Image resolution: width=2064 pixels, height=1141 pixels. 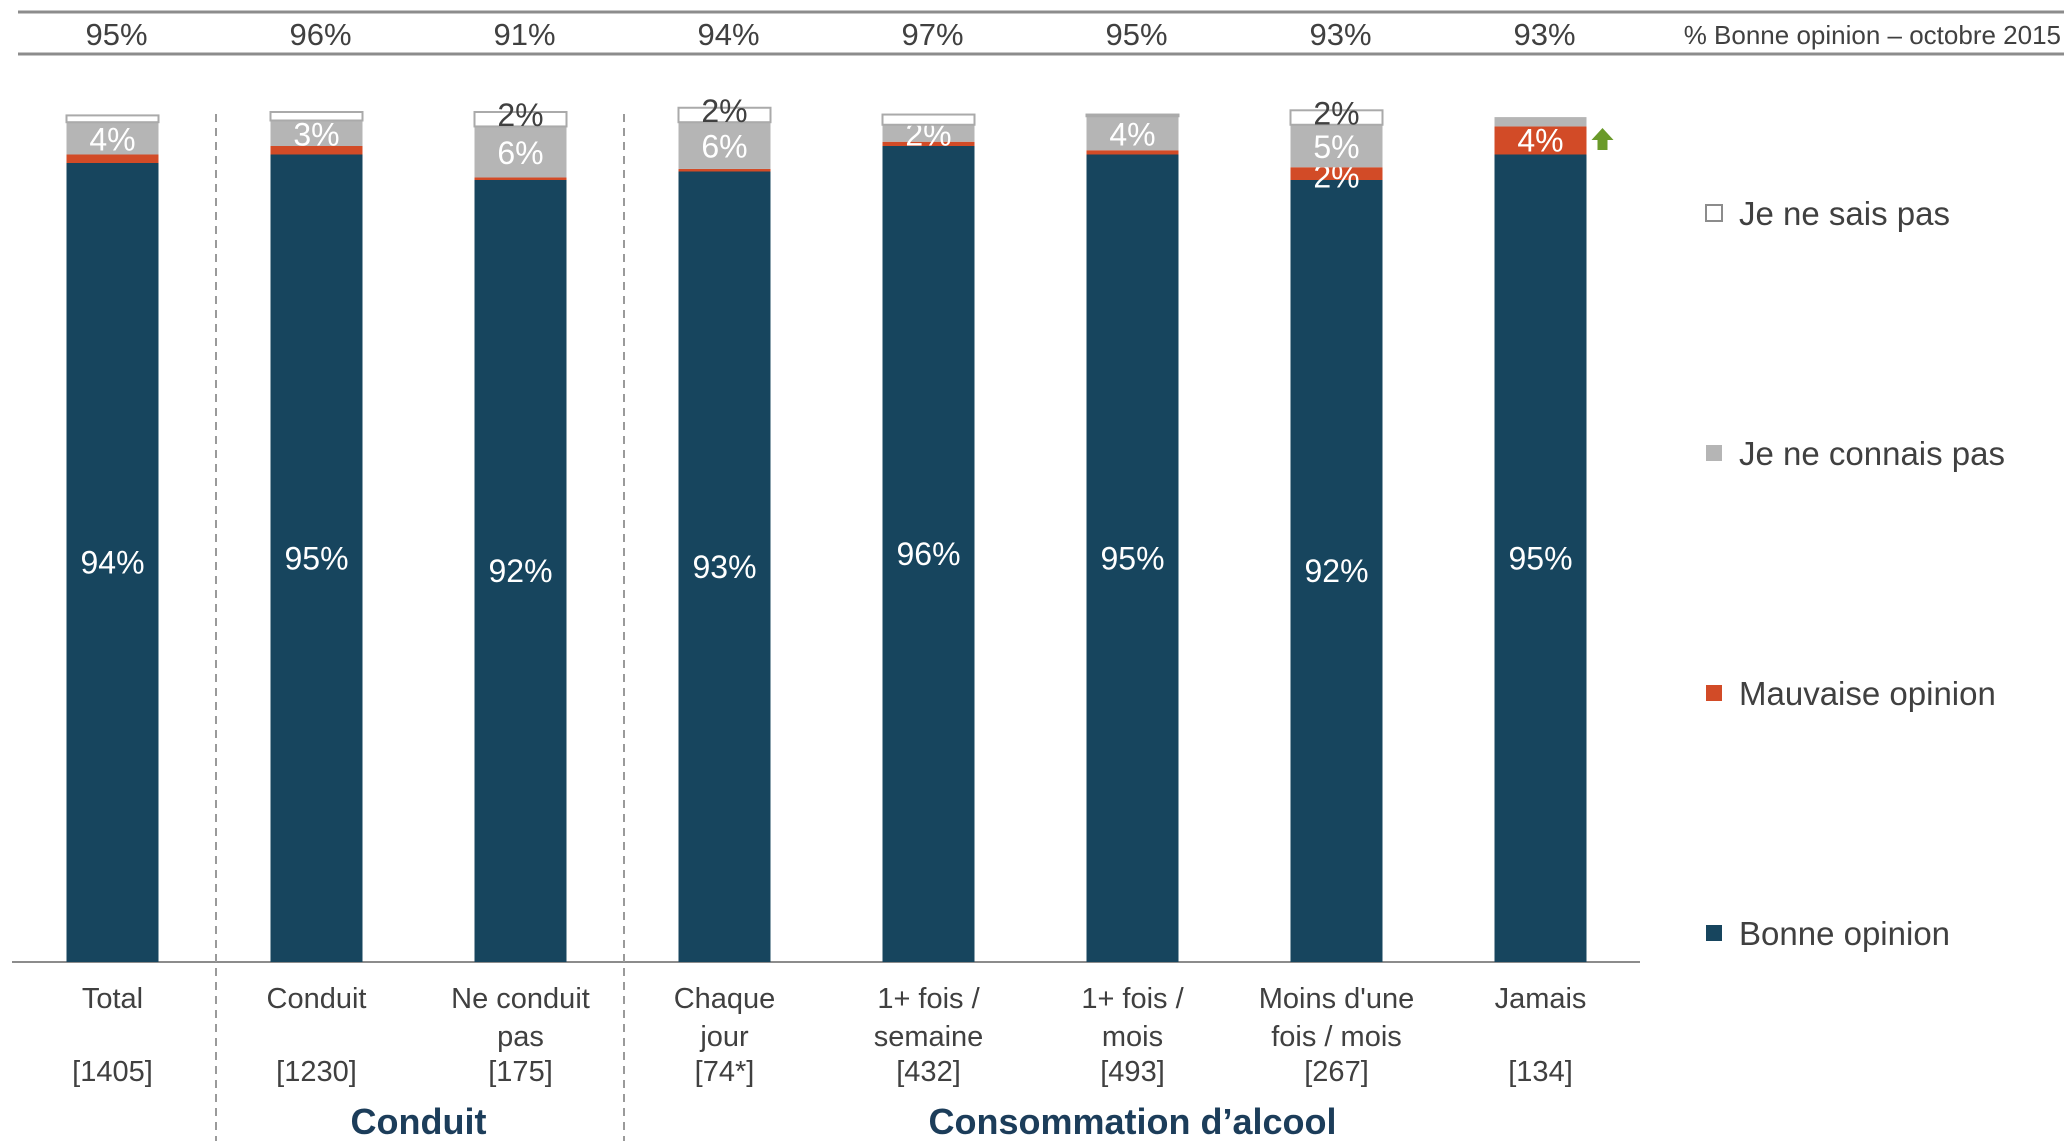 I want to click on bar-value-label: 96%, so click(x=928, y=554).